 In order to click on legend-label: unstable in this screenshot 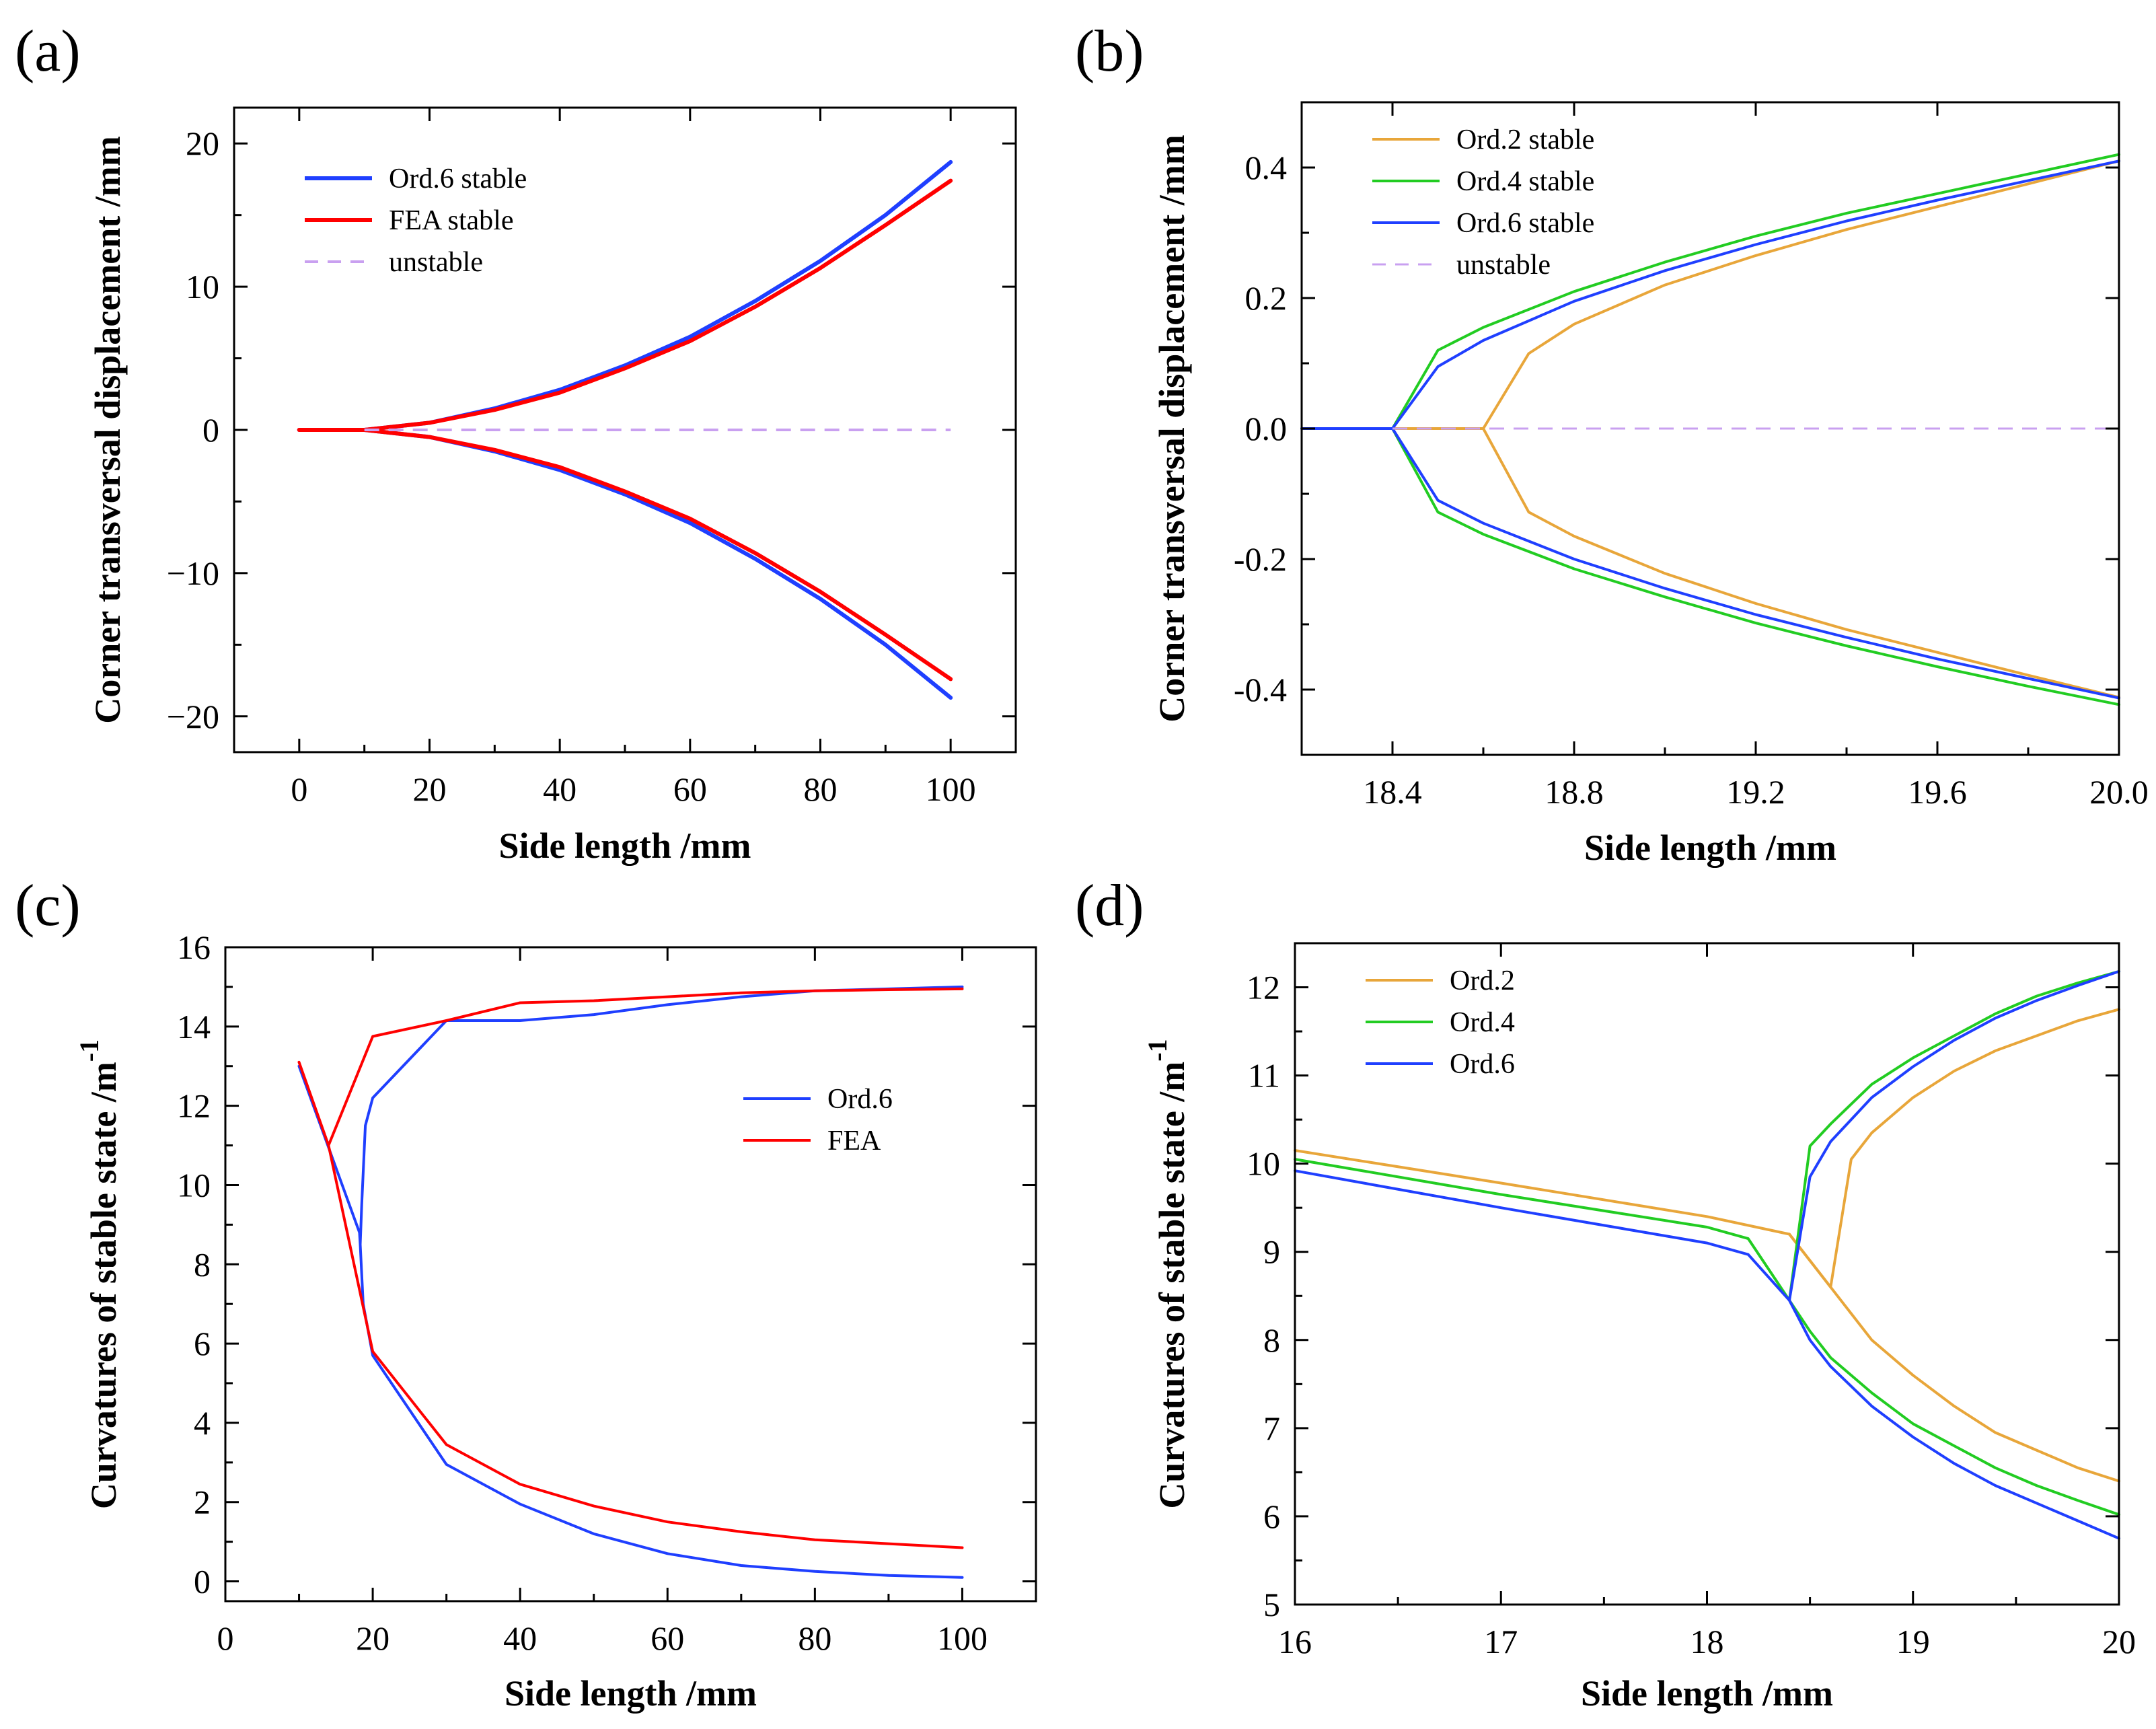, I will do `click(1503, 265)`.